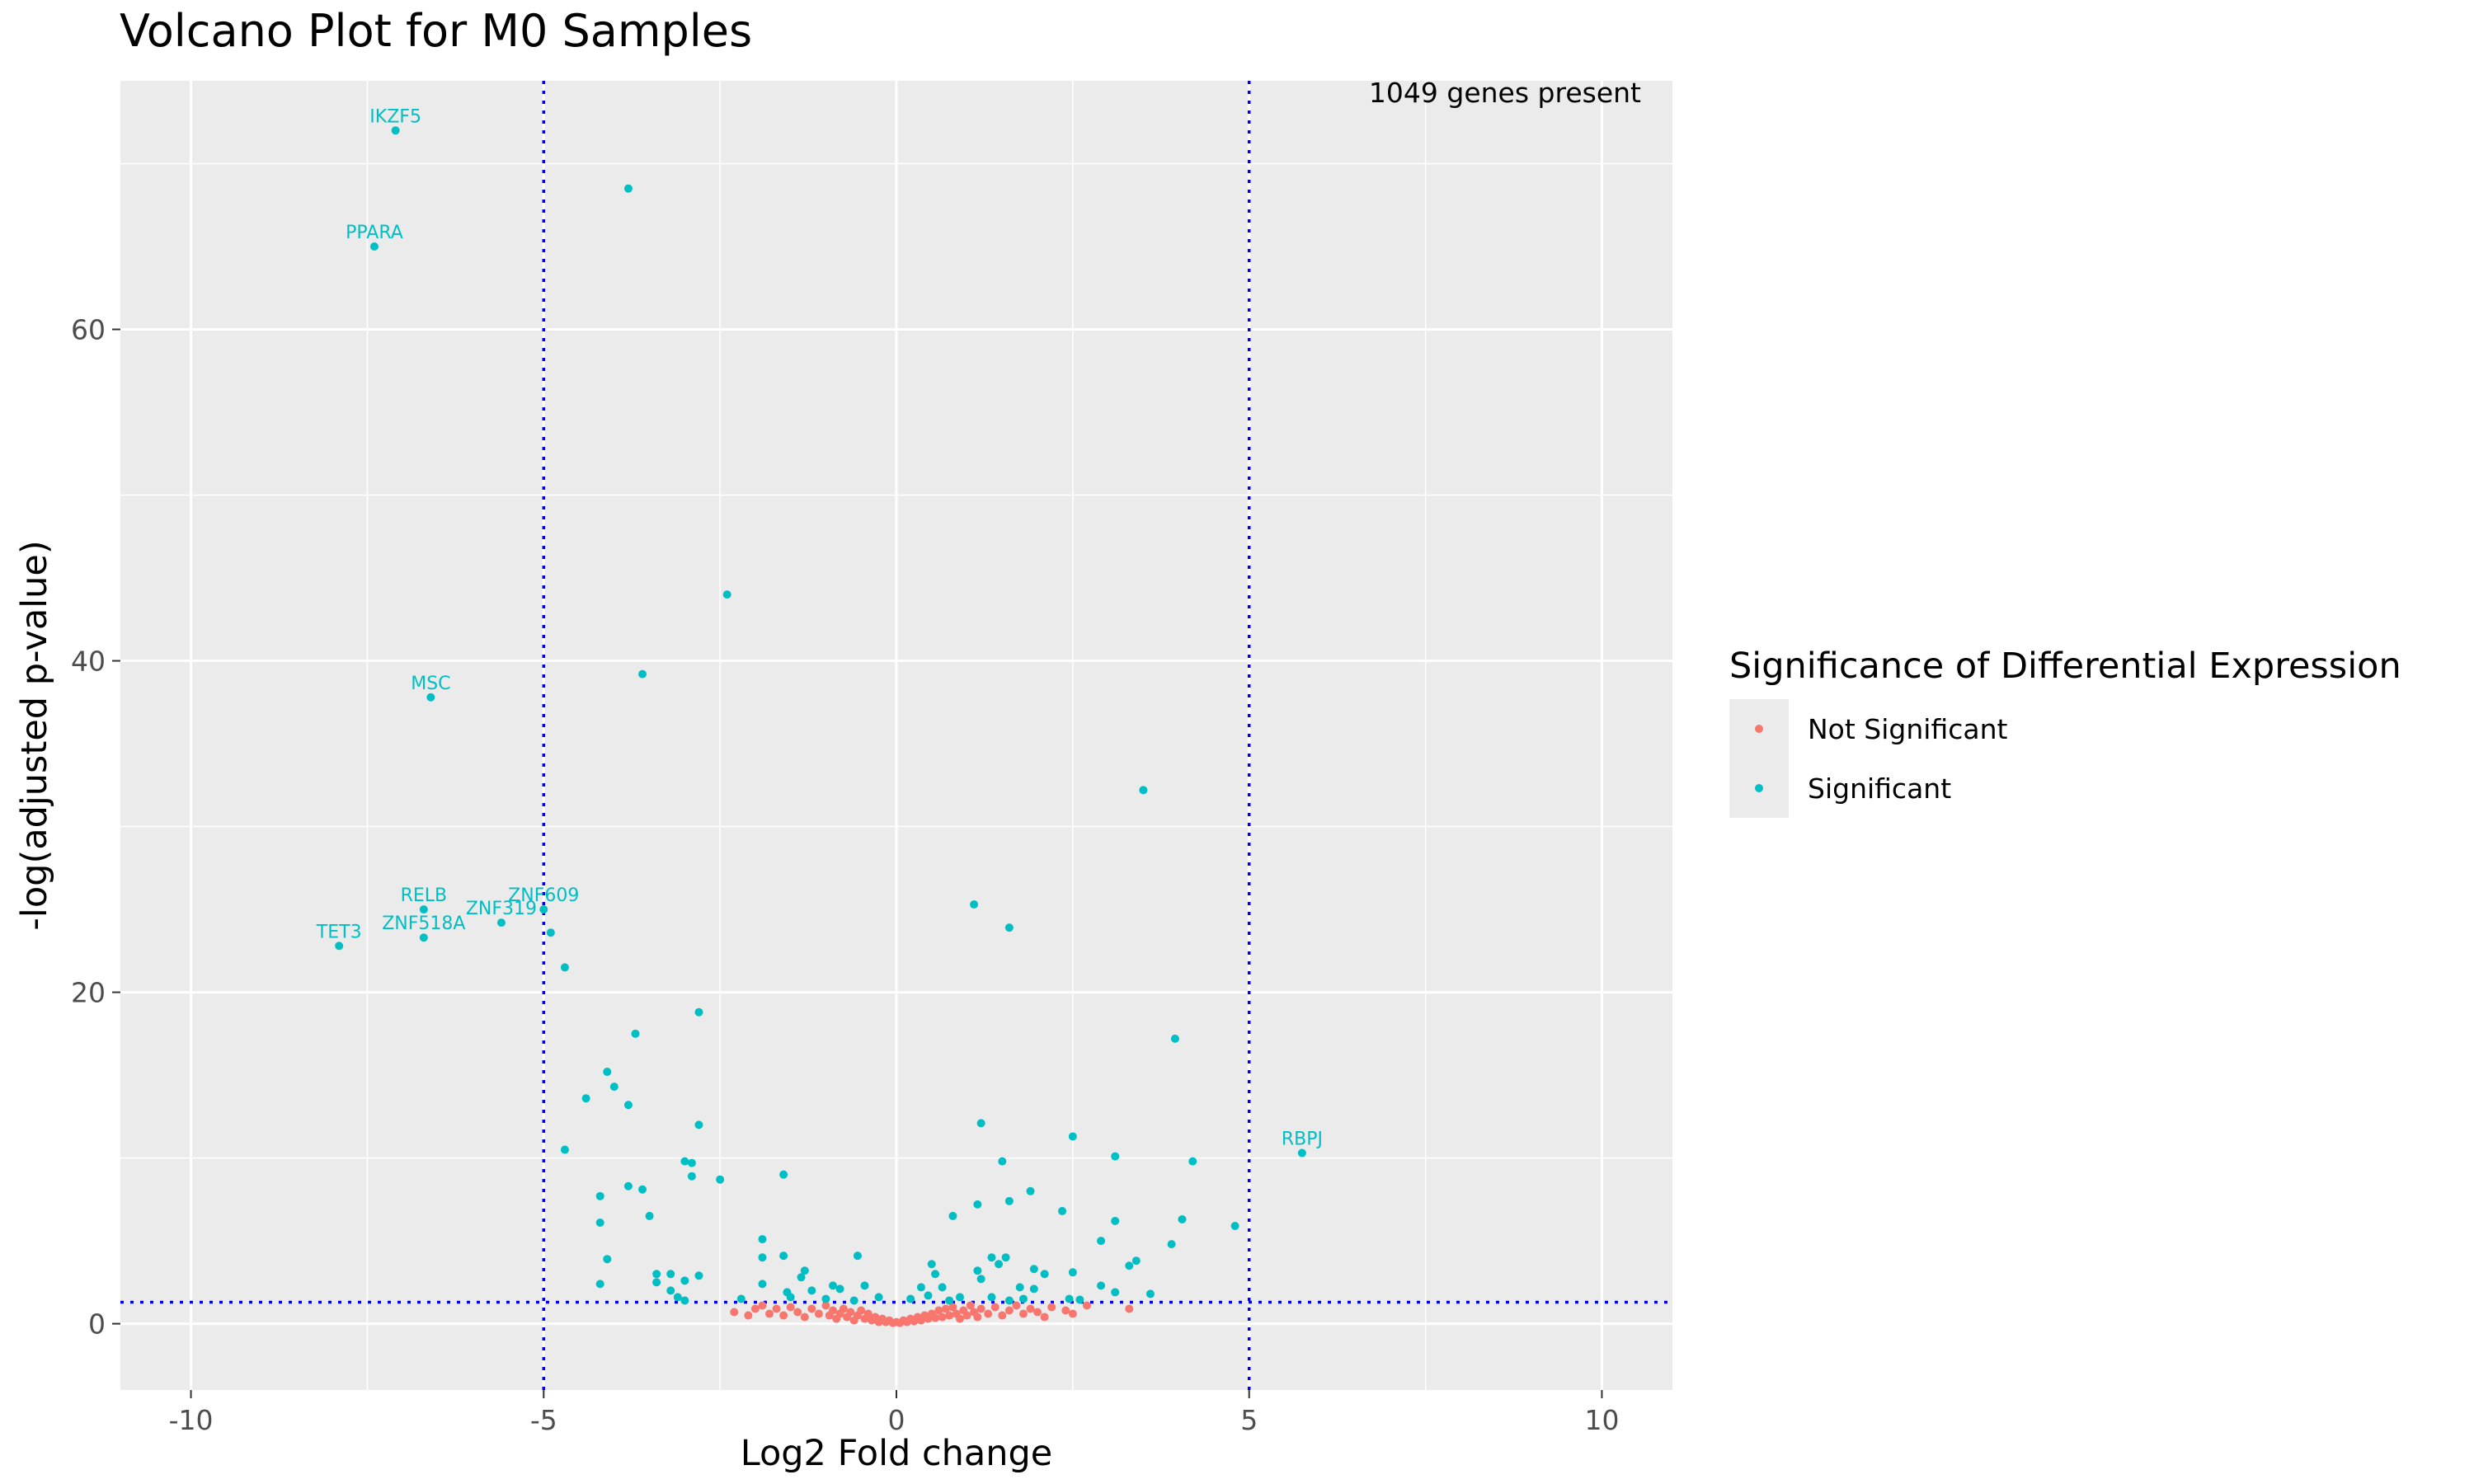 The height and width of the screenshot is (1484, 2474). I want to click on gene-label: PPARA, so click(374, 233).